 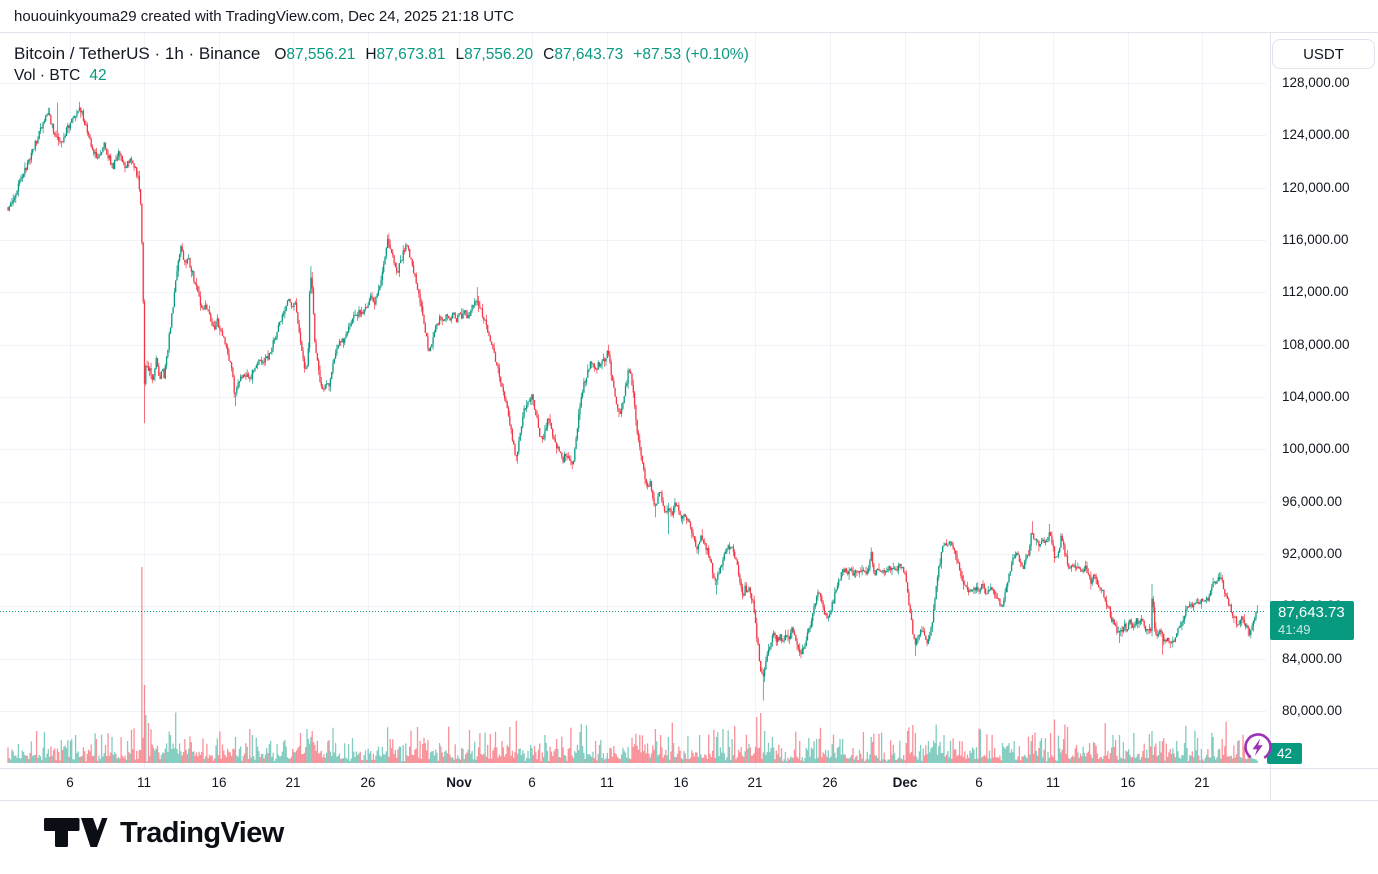 What do you see at coordinates (1312, 501) in the screenshot?
I see `price-axis-label: 96,000.00` at bounding box center [1312, 501].